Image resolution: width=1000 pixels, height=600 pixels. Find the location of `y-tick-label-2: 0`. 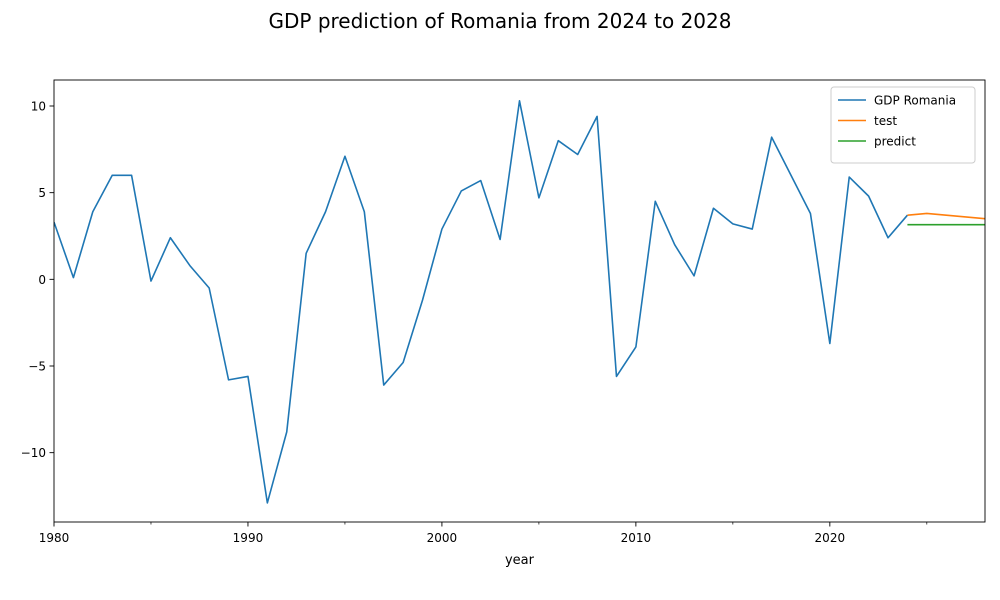

y-tick-label-2: 0 is located at coordinates (42, 280).